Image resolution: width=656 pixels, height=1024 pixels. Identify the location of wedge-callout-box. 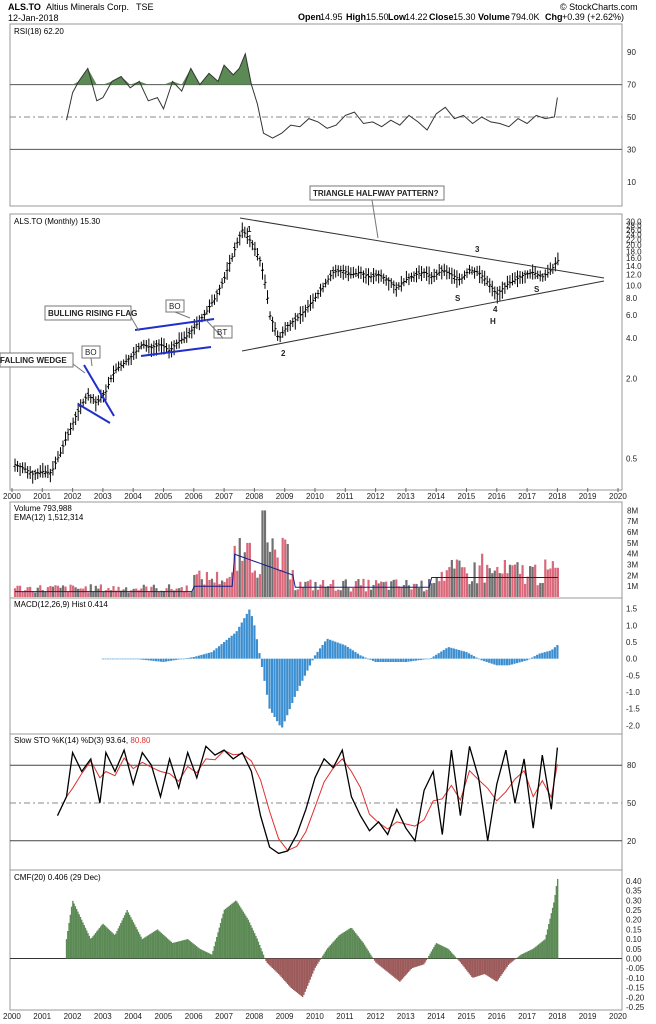
(37, 360).